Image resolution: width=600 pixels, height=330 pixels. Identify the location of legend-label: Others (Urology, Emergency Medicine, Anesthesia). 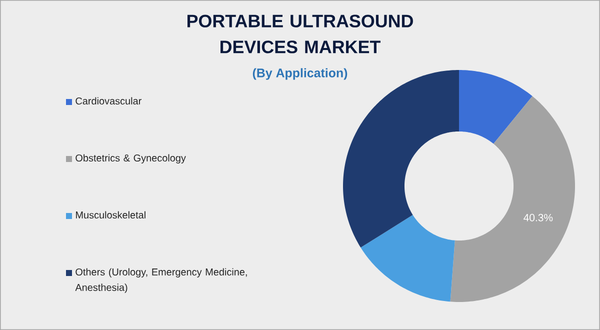
(161, 280).